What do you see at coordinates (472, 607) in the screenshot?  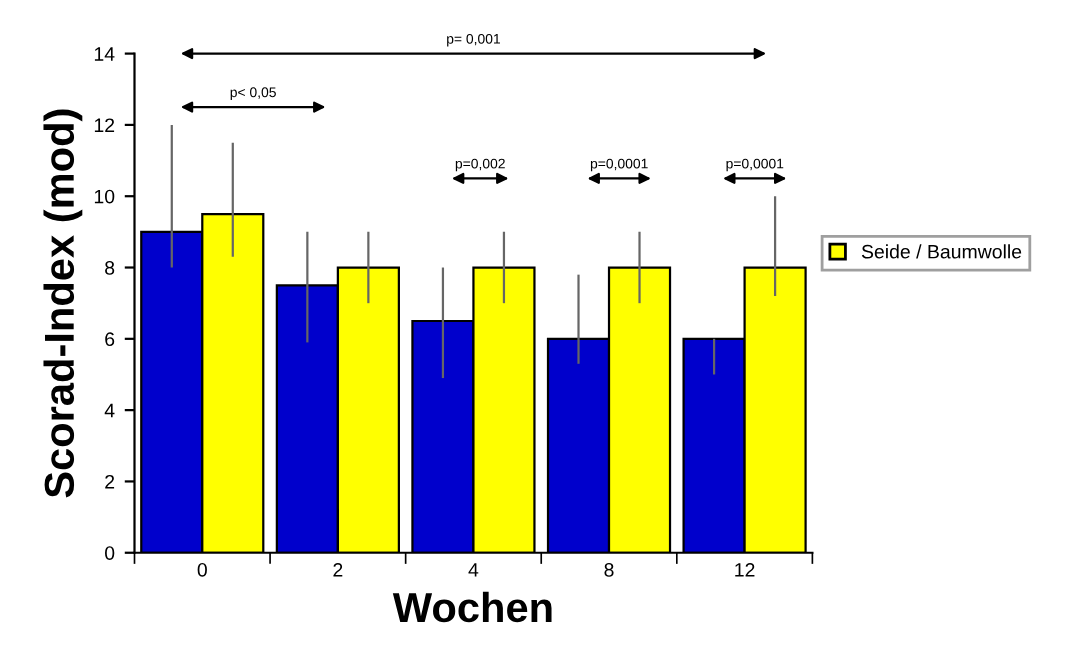 I see `x-axis-title: Wochen` at bounding box center [472, 607].